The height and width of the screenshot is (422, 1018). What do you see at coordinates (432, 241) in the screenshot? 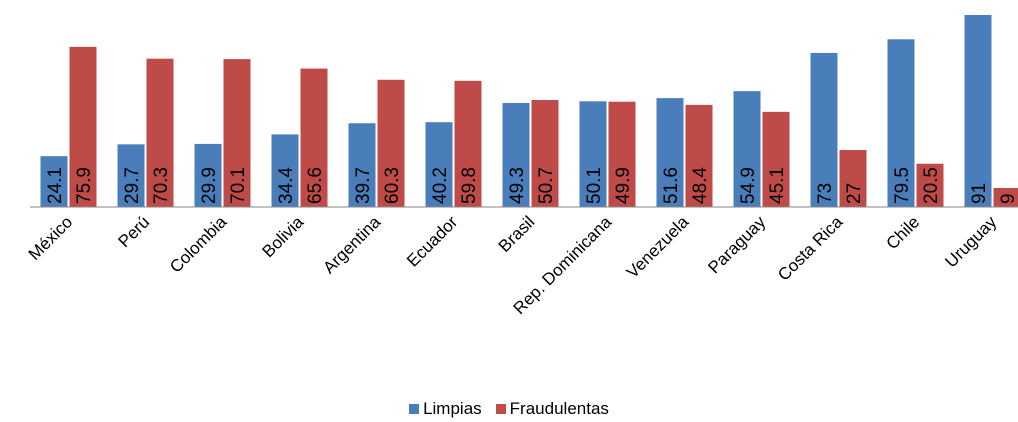
I see `category-label-ecuador: Ecuador` at bounding box center [432, 241].